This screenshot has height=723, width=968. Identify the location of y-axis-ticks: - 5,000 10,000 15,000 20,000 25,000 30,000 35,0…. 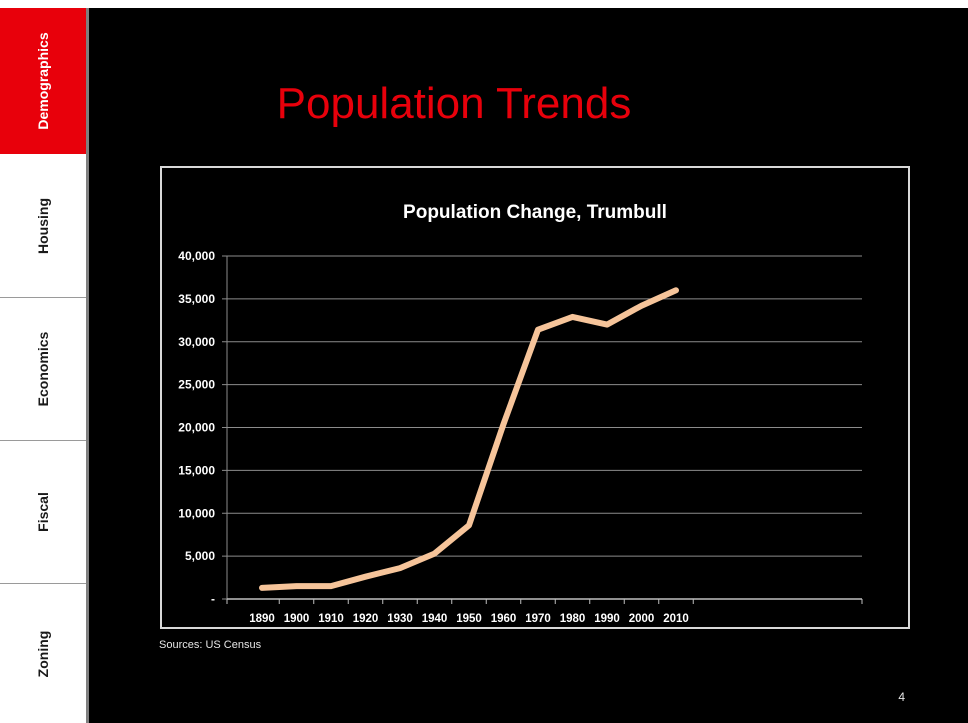
(196, 427).